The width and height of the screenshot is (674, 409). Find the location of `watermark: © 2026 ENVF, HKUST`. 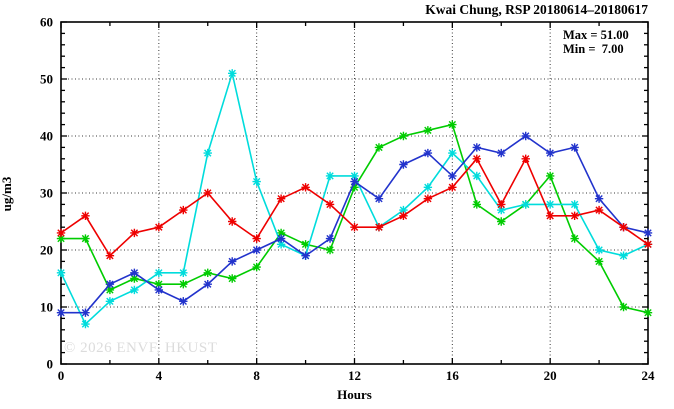

watermark: © 2026 ENVF, HKUST is located at coordinates (141, 348).